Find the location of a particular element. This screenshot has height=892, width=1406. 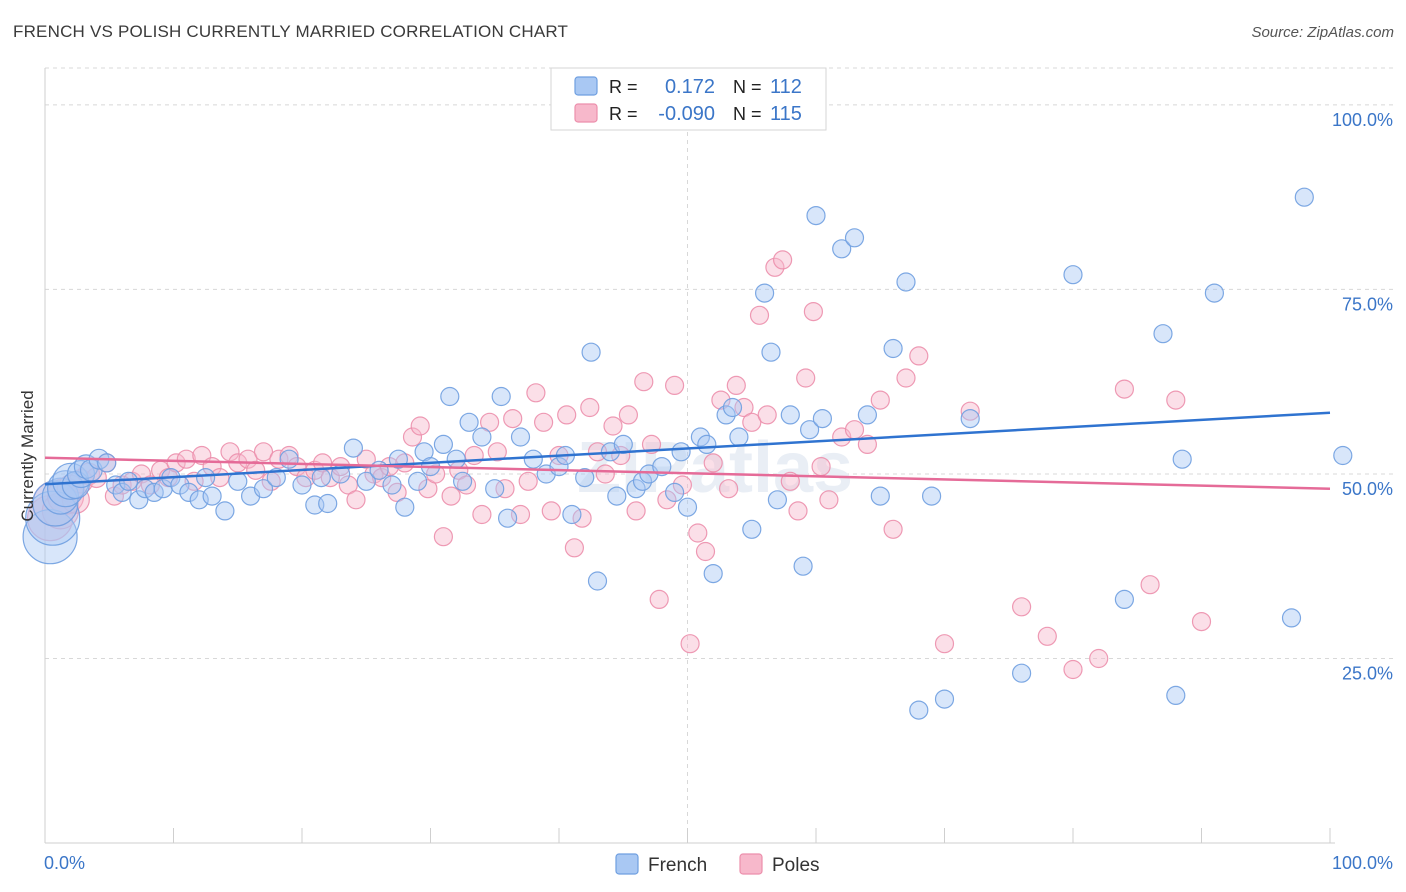

x-tick-label-min: 0.0% is located at coordinates (64, 863).